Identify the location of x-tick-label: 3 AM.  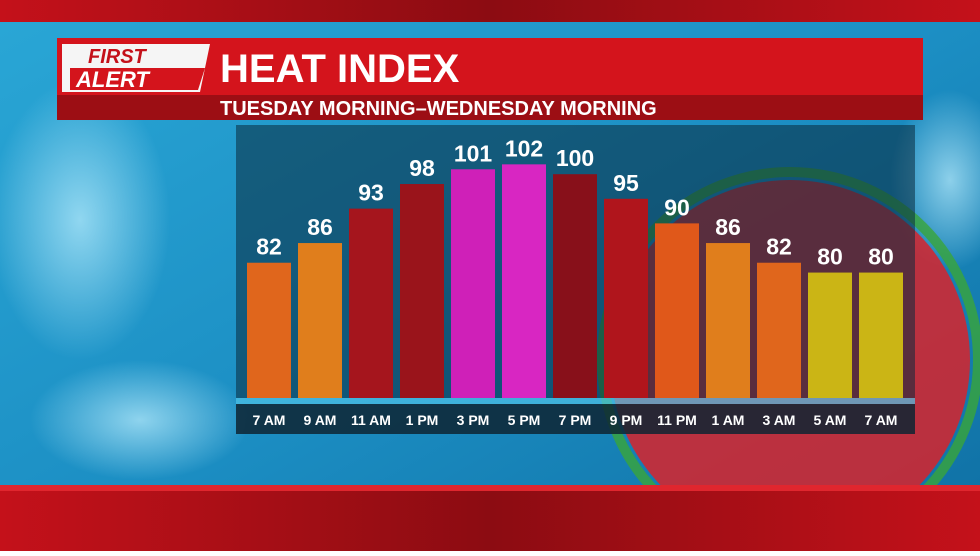
(779, 420).